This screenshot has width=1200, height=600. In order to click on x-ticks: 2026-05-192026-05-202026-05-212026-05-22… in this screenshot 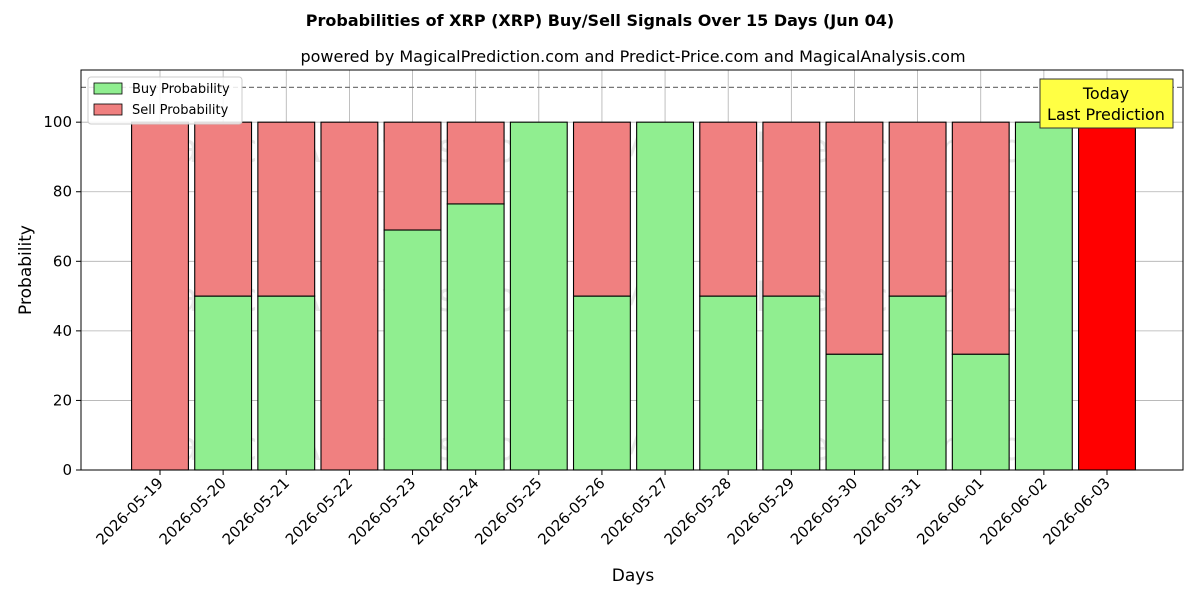, I will do `click(603, 509)`.